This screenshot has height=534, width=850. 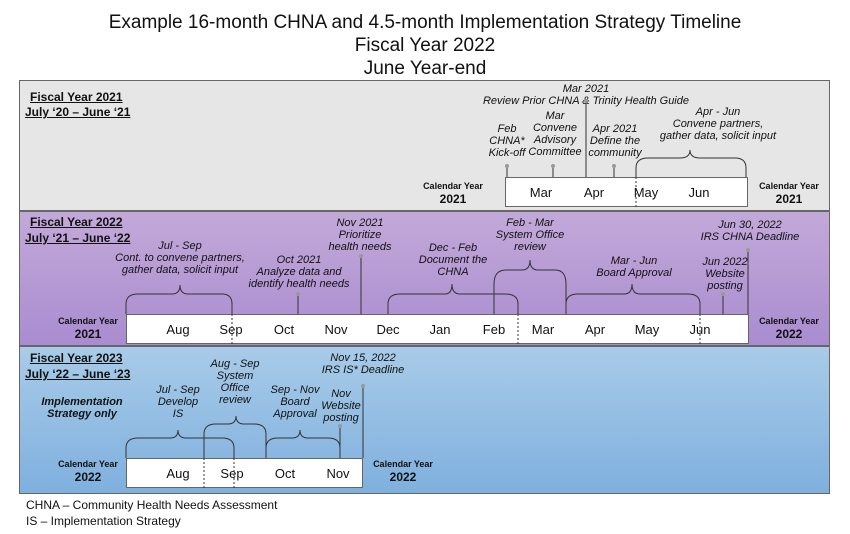 What do you see at coordinates (179, 299) in the screenshot?
I see `cont-brace` at bounding box center [179, 299].